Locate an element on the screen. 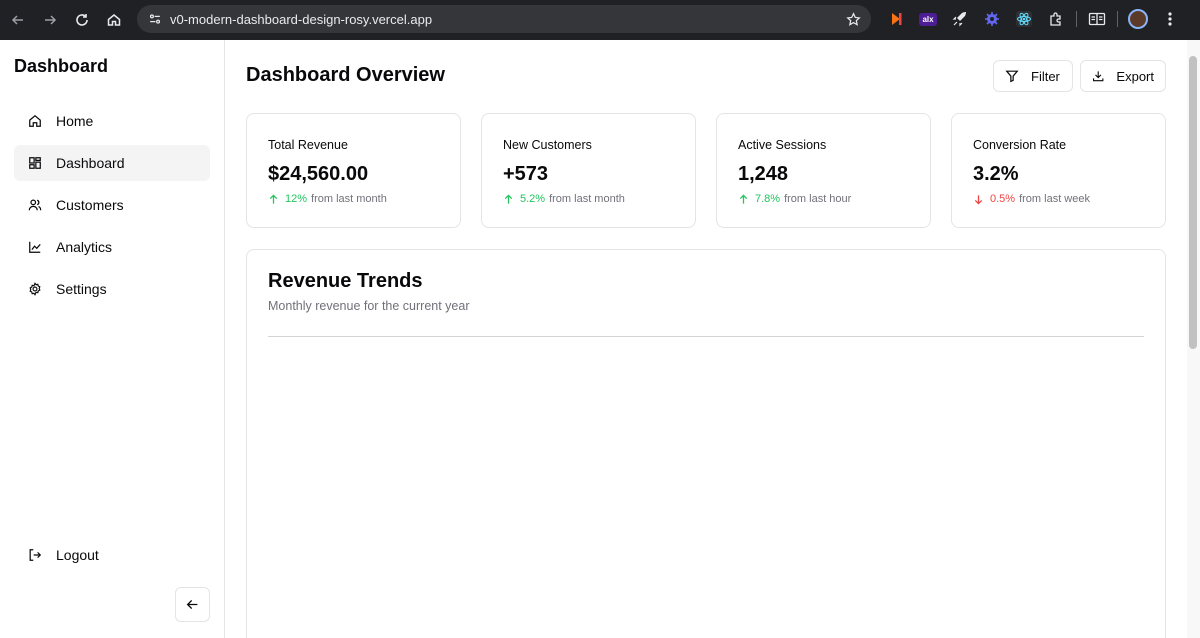 Image resolution: width=1200 pixels, height=638 pixels. reading-mode-icon is located at coordinates (1097, 19).